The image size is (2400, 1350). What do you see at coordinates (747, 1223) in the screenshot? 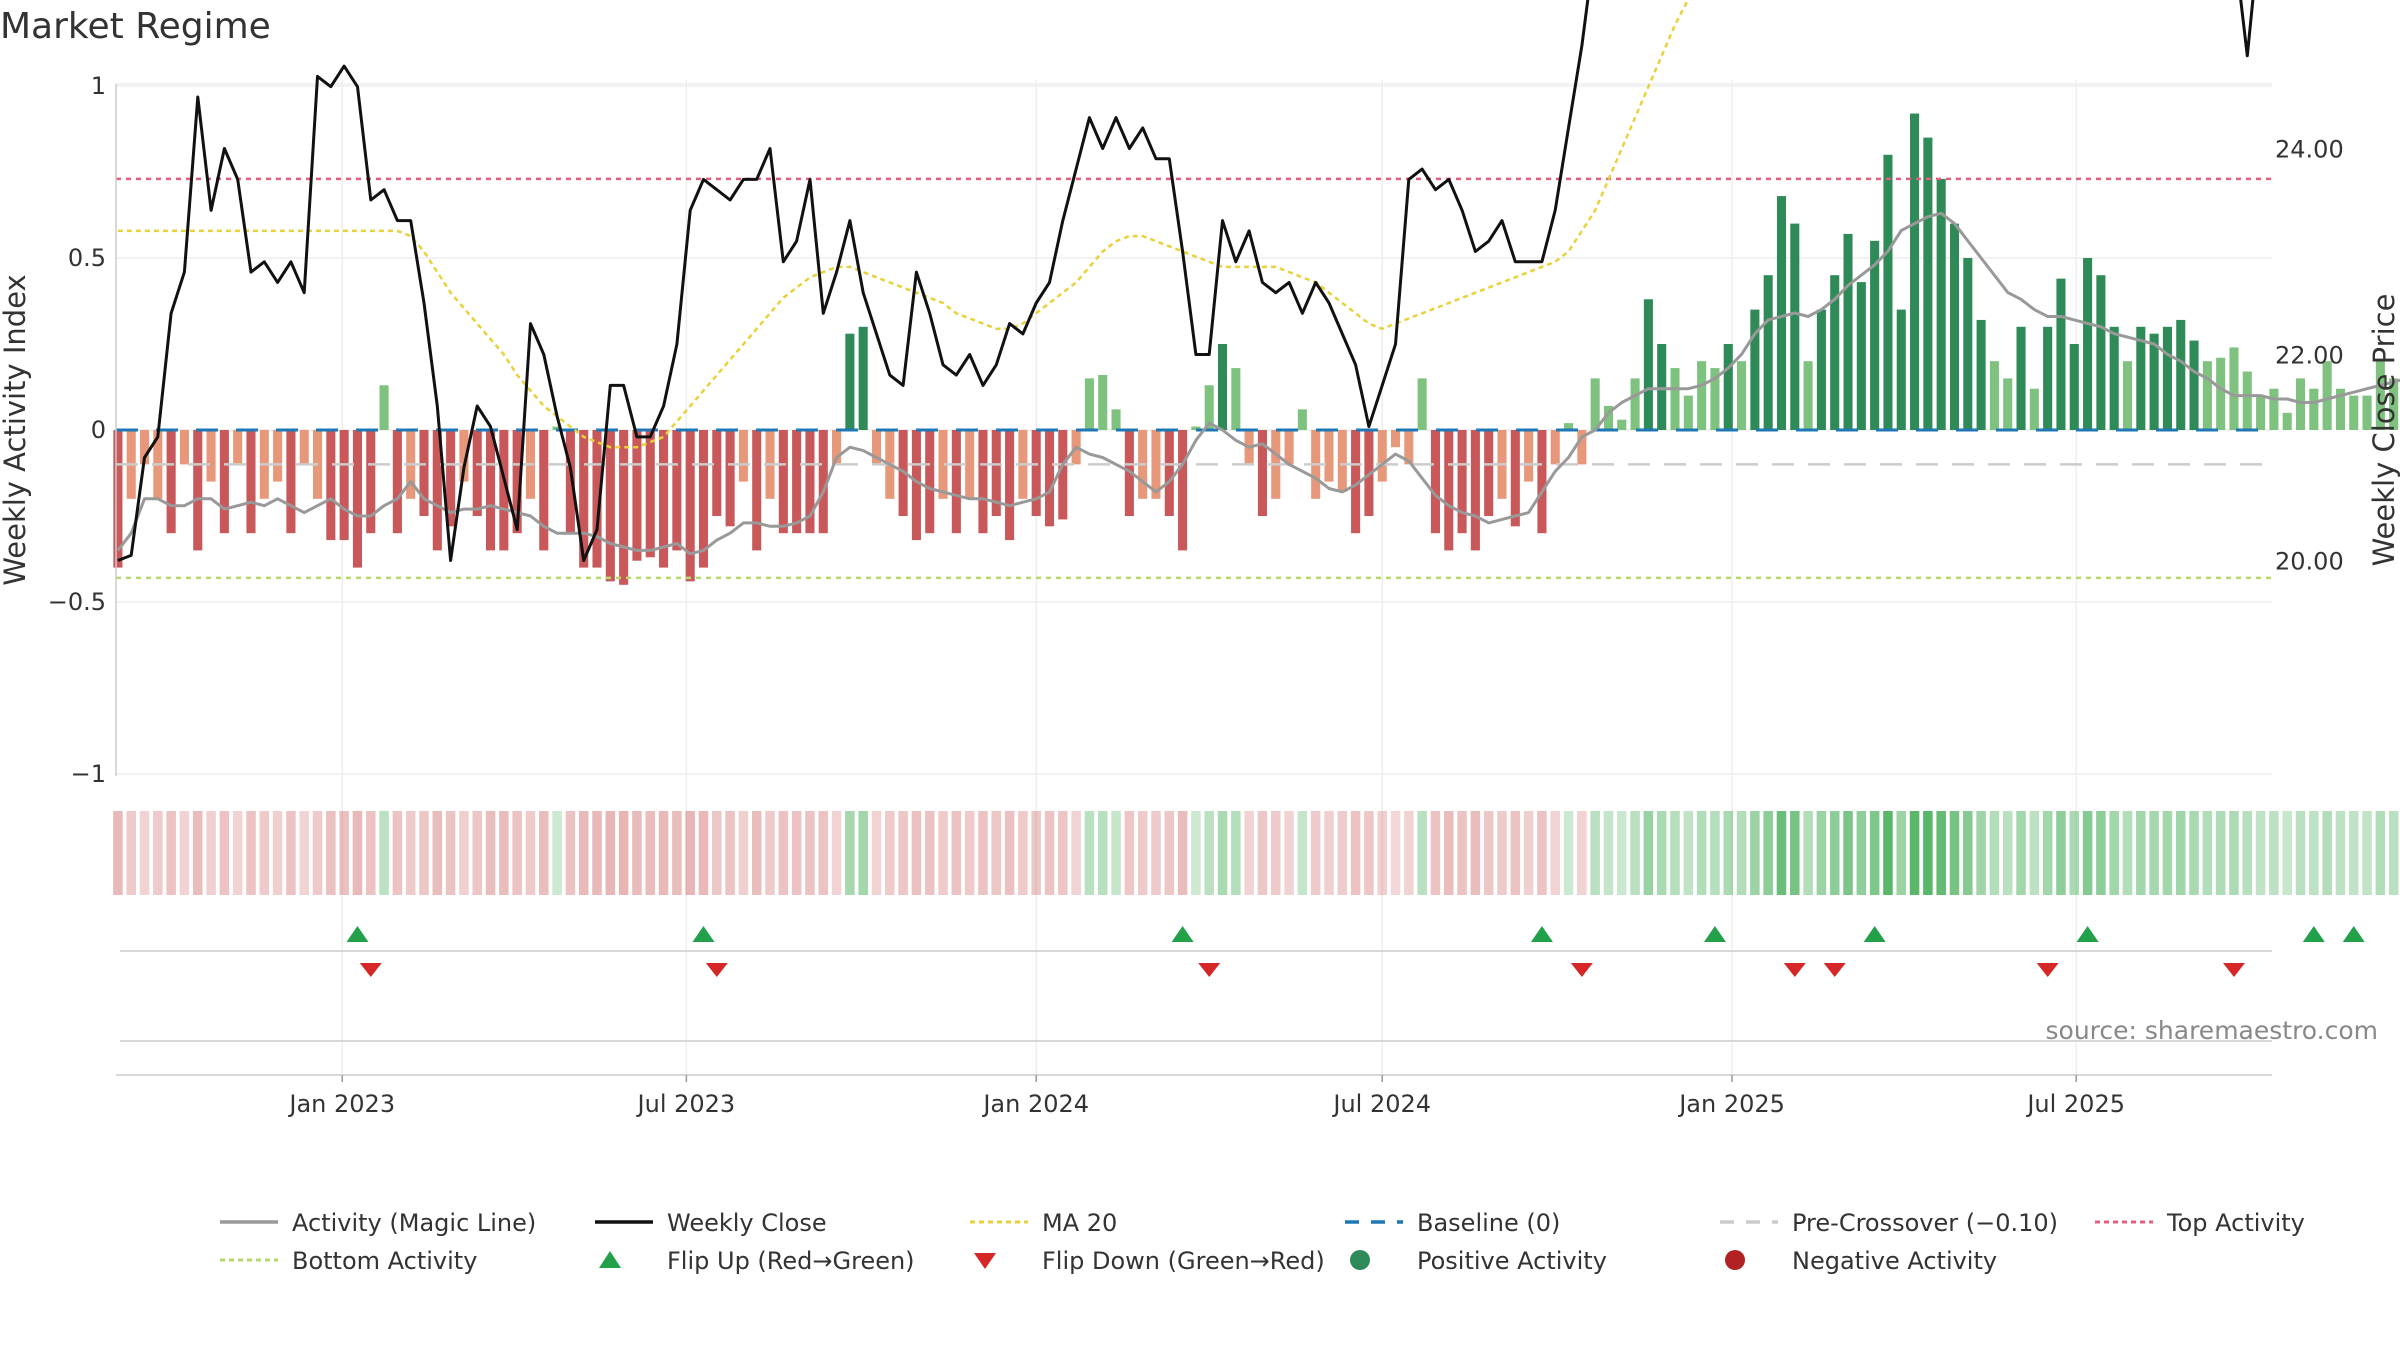
I see `legend-label: Weekly Close` at bounding box center [747, 1223].